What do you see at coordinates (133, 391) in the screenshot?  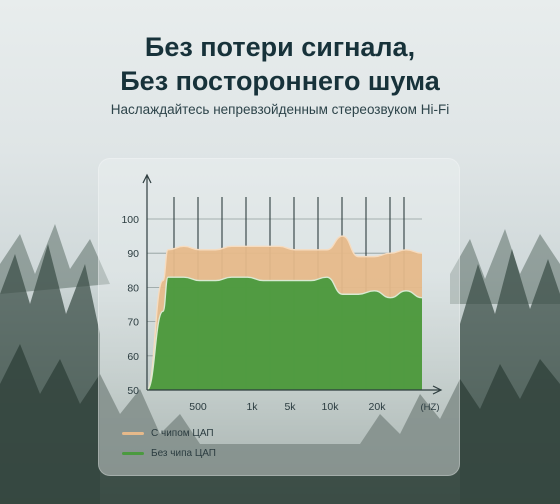 I see `y-tick-label-50: 50` at bounding box center [133, 391].